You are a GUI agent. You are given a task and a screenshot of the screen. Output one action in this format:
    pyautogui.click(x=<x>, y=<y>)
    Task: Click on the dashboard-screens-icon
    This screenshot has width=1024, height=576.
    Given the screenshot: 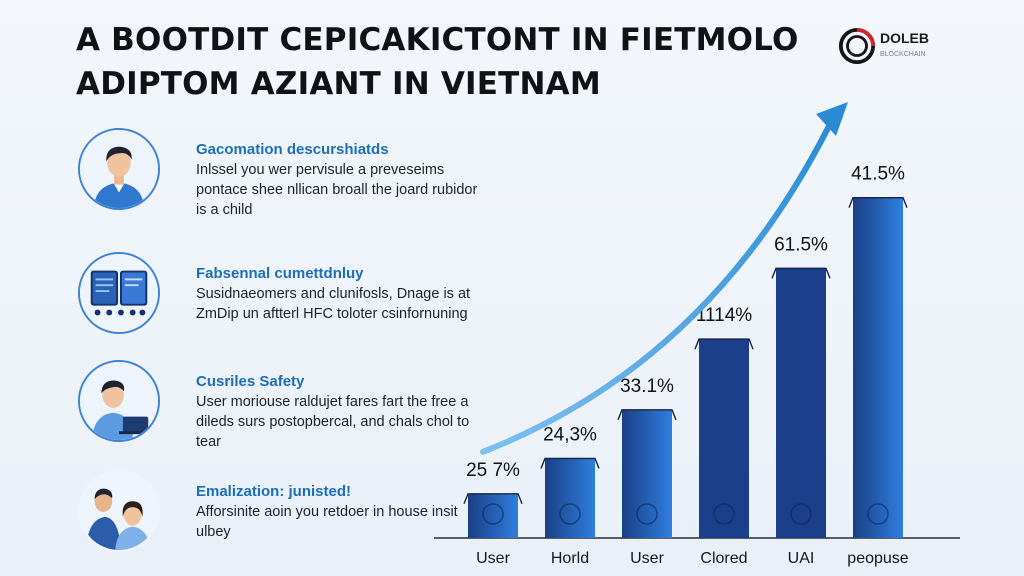 What is the action you would take?
    pyautogui.click(x=119, y=293)
    